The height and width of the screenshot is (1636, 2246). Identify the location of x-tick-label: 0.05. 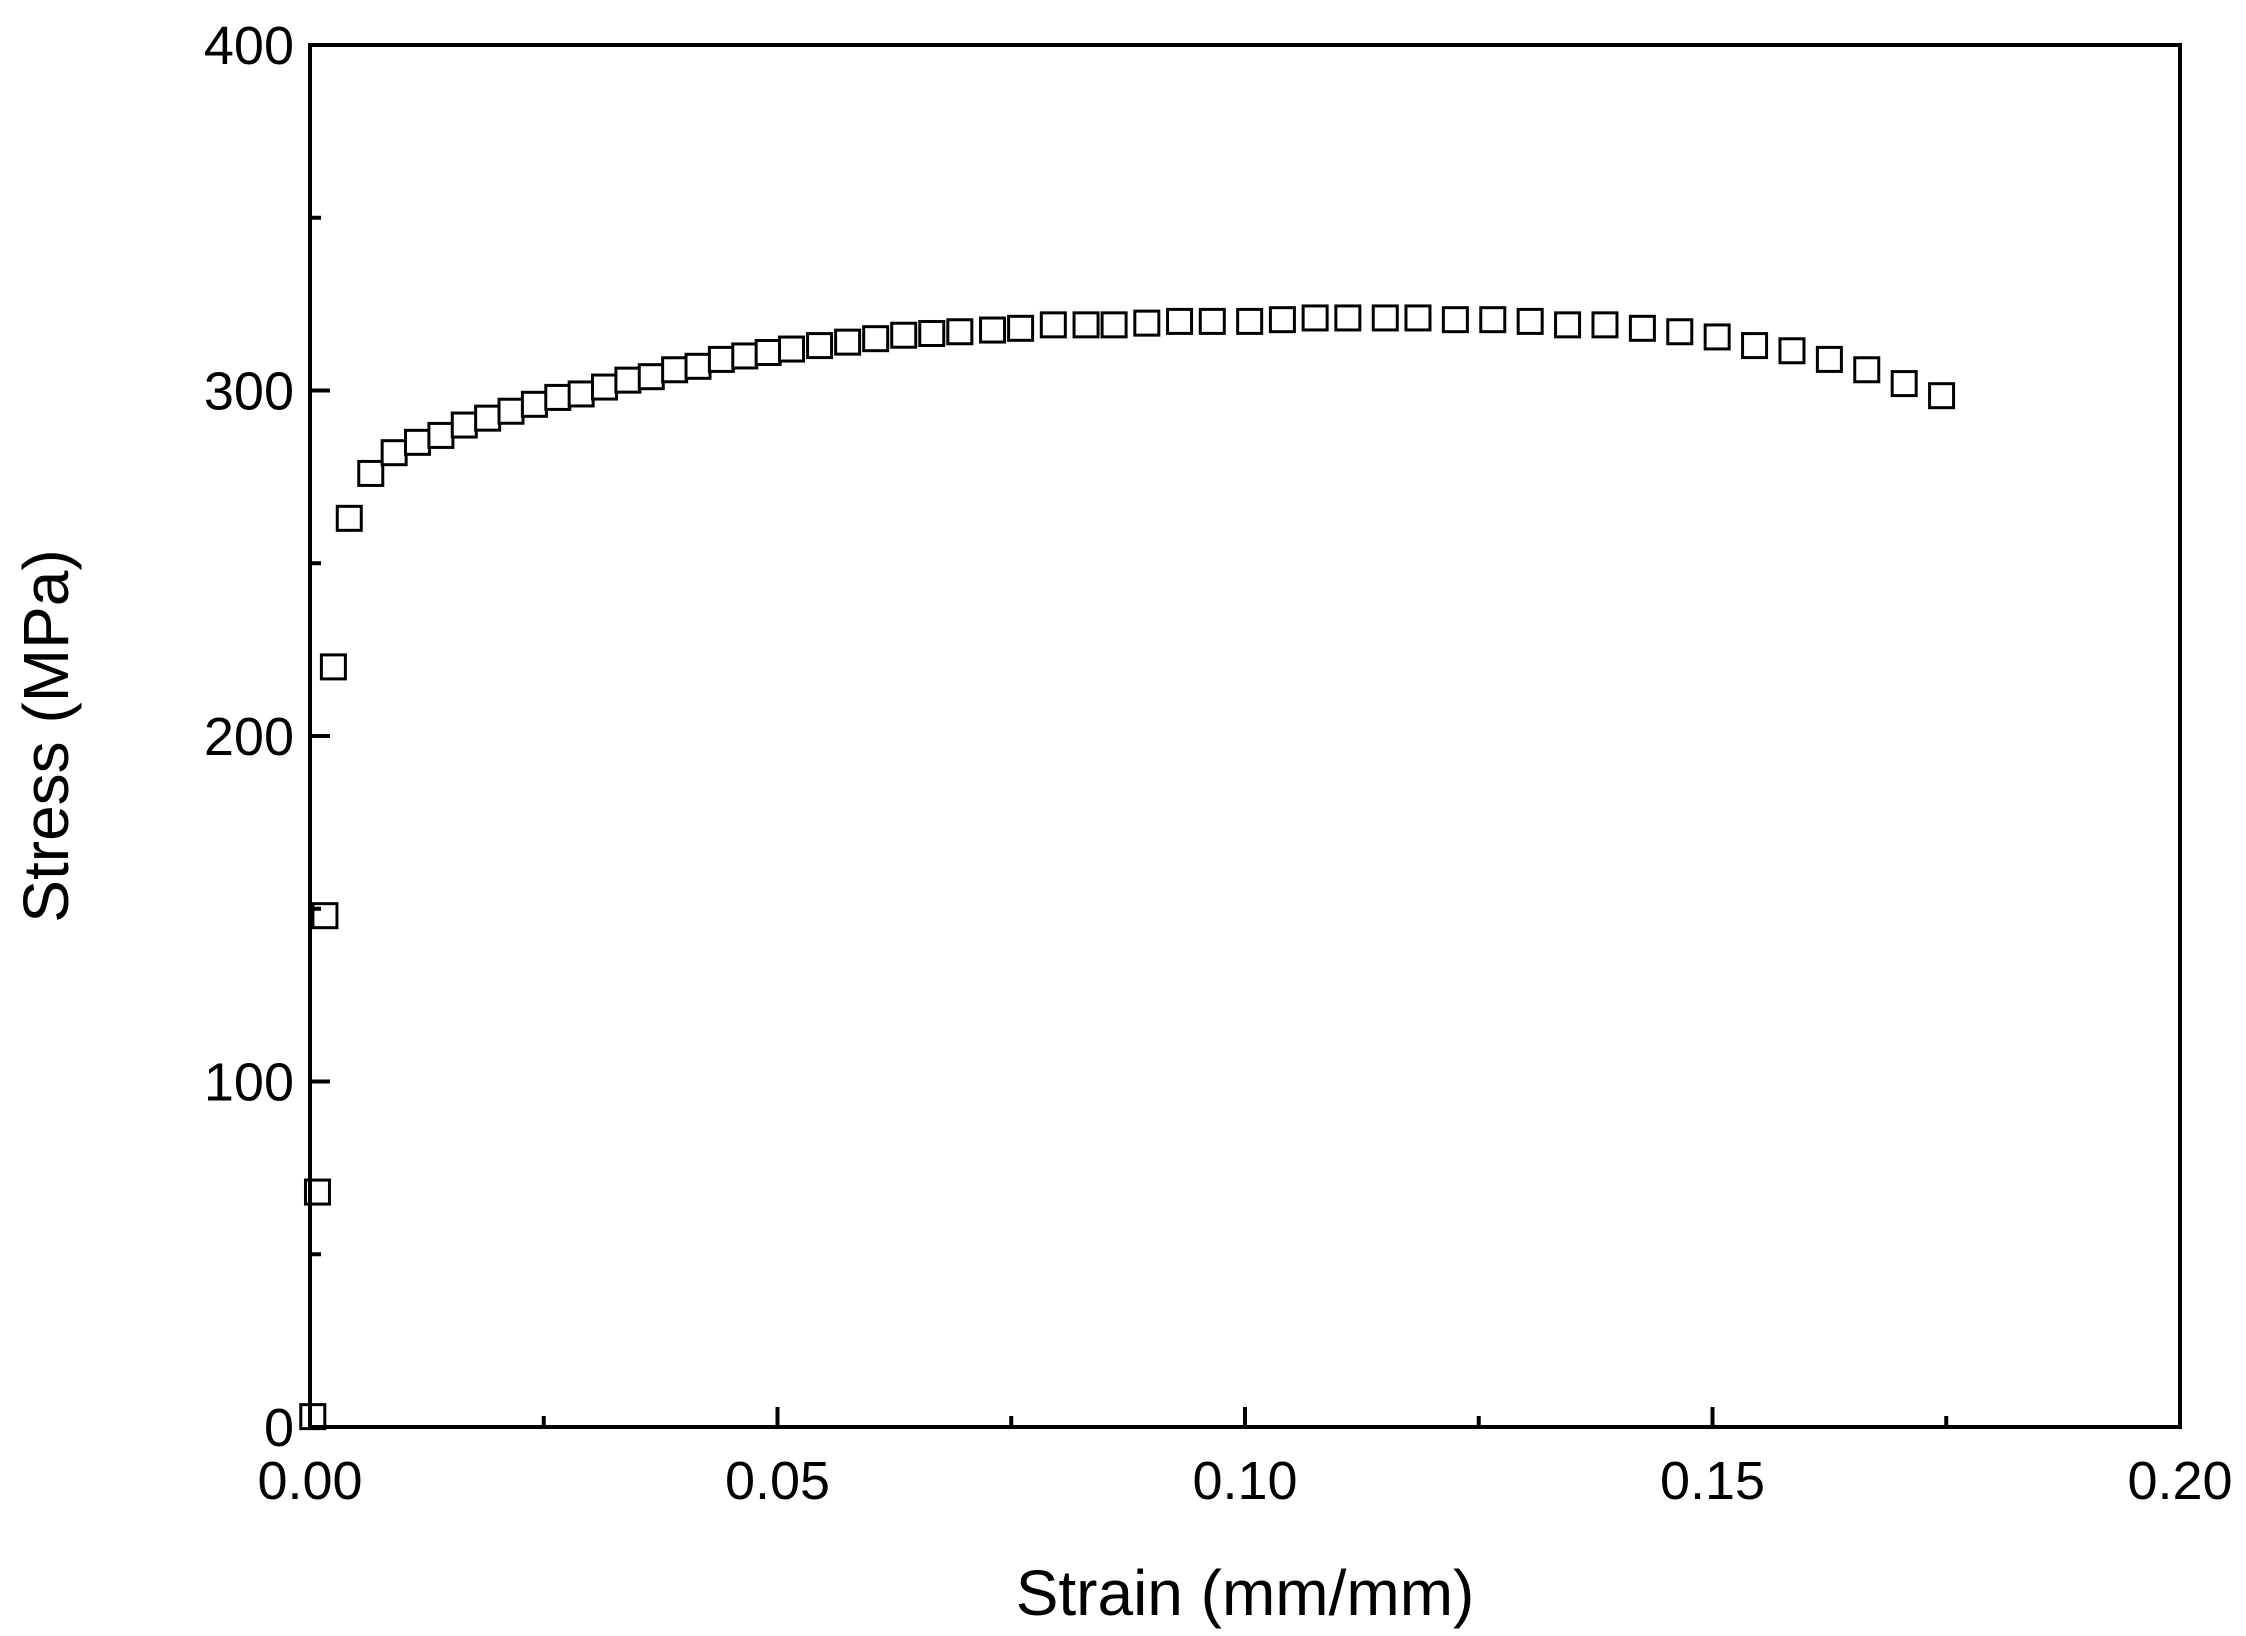
(777, 1481).